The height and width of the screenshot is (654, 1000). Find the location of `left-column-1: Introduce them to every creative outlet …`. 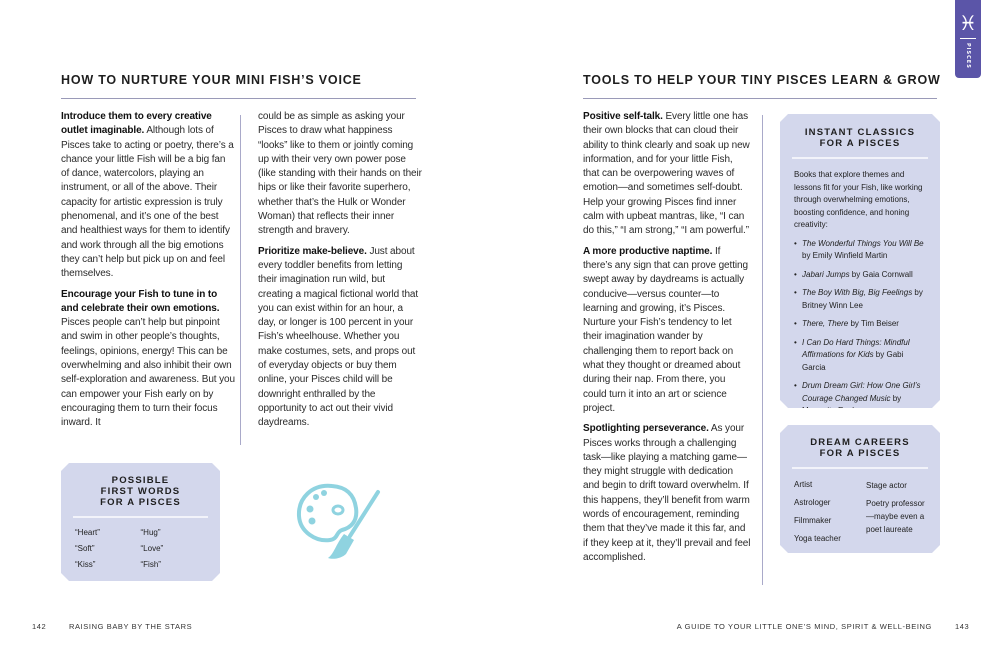

left-column-1: Introduce them to every creative outlet … is located at coordinates (148, 273).